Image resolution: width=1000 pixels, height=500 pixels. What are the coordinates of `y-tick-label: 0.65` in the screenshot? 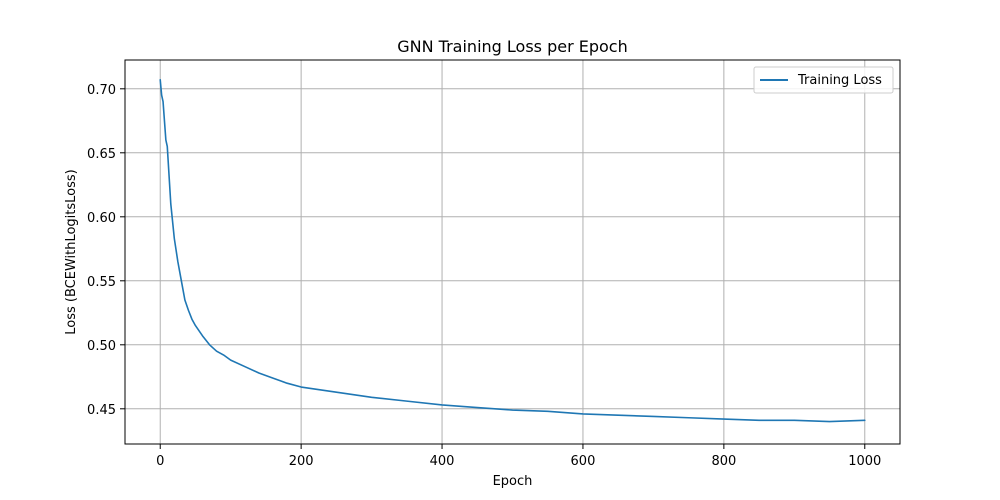 It's located at (101, 154).